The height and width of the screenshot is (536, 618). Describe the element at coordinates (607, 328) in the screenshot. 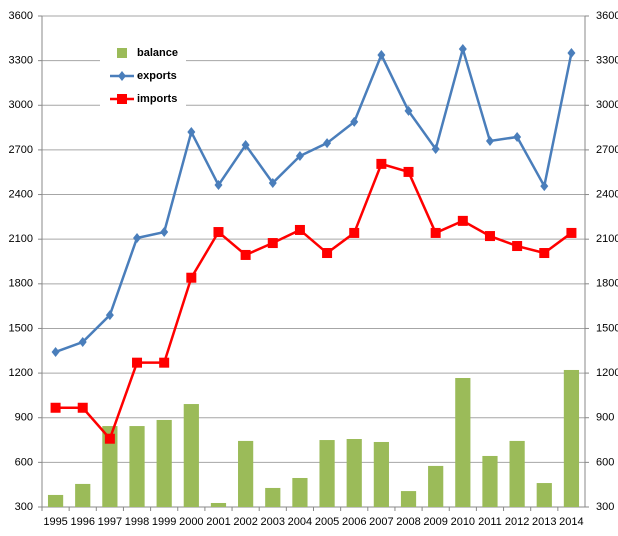

I see `y2-tick-label: 1500` at that location.